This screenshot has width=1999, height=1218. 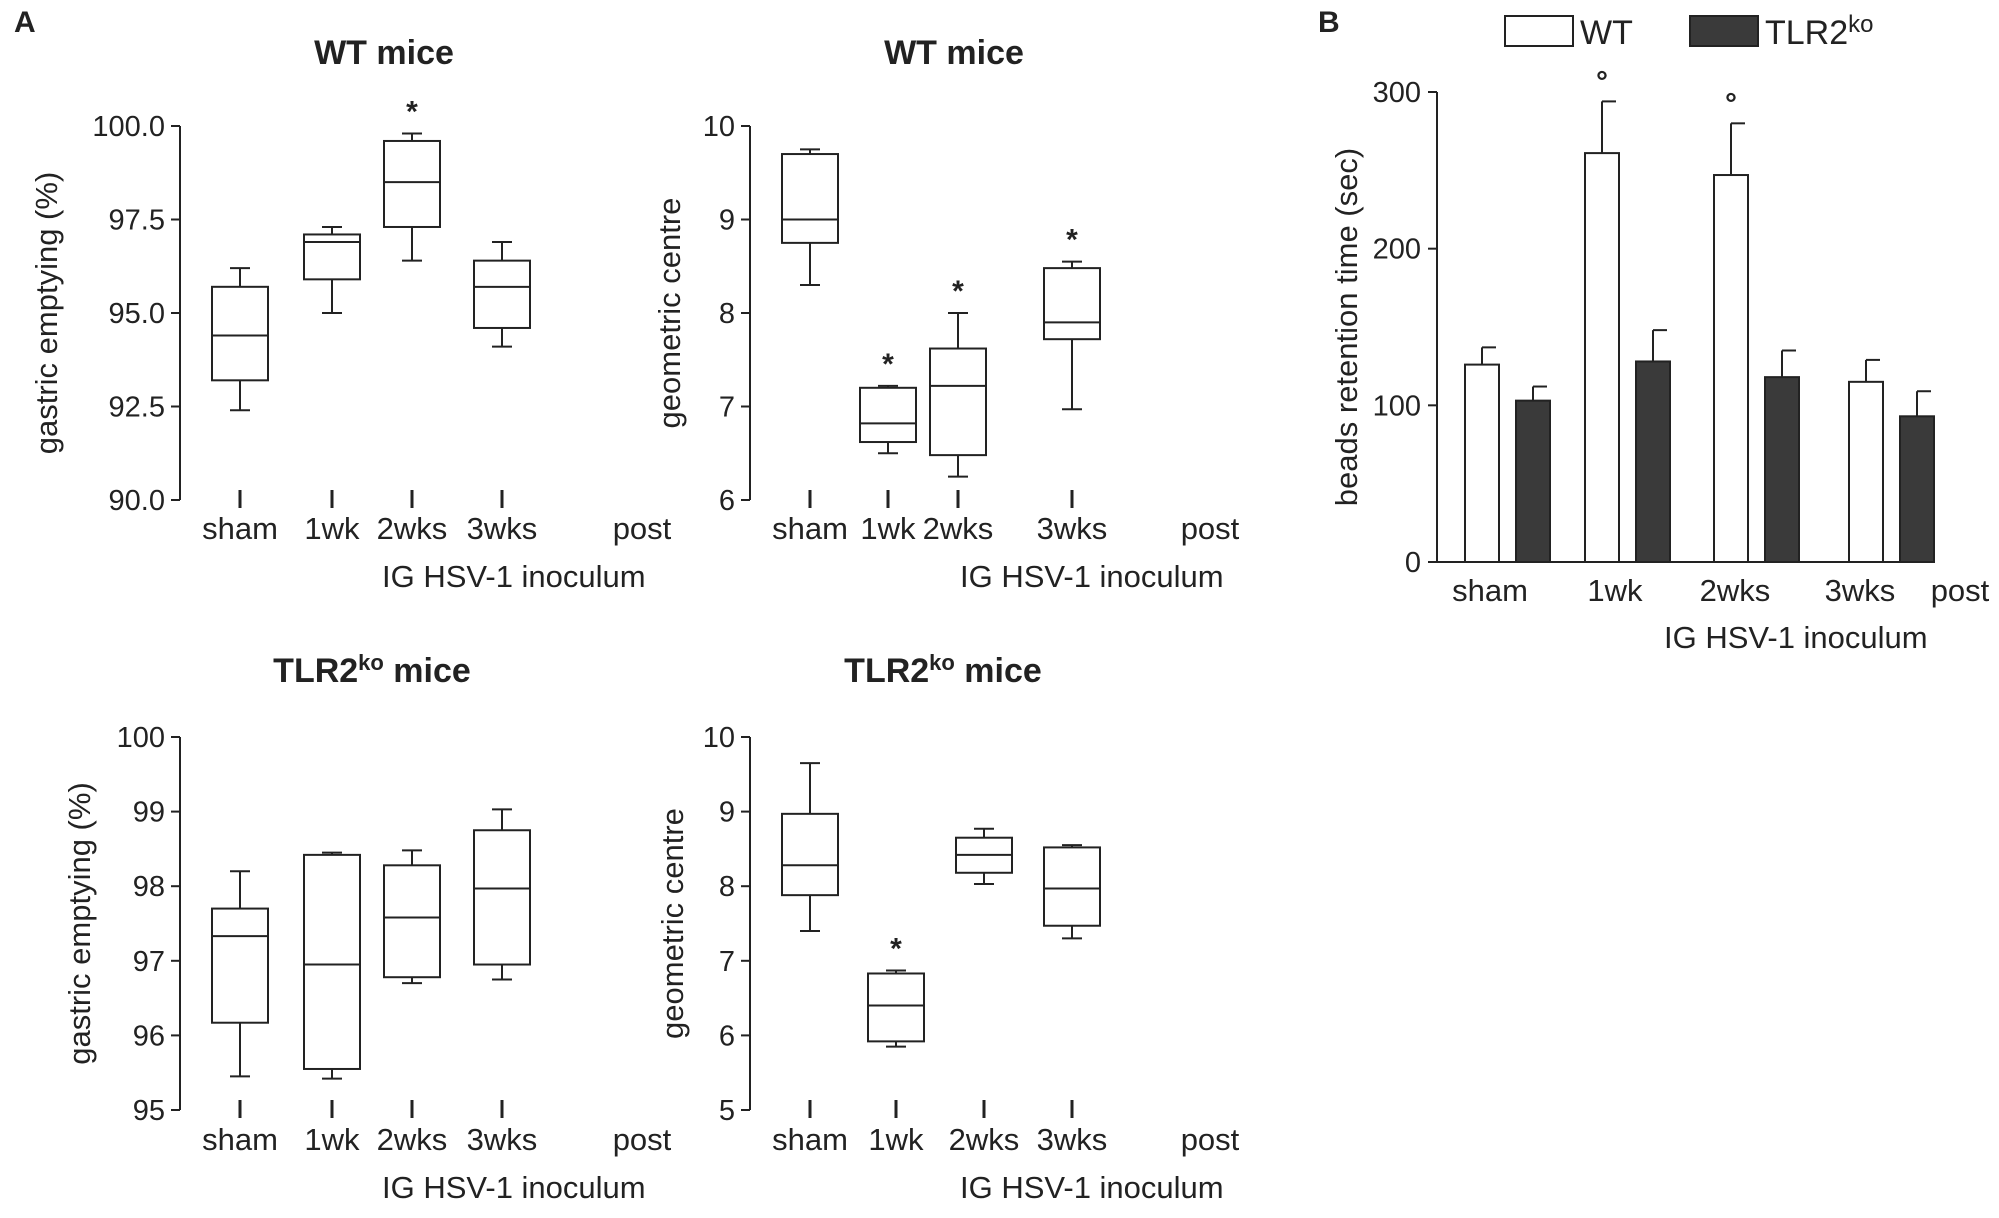 What do you see at coordinates (1724, 31) in the screenshot?
I see `legend-swatch-tlr2ko` at bounding box center [1724, 31].